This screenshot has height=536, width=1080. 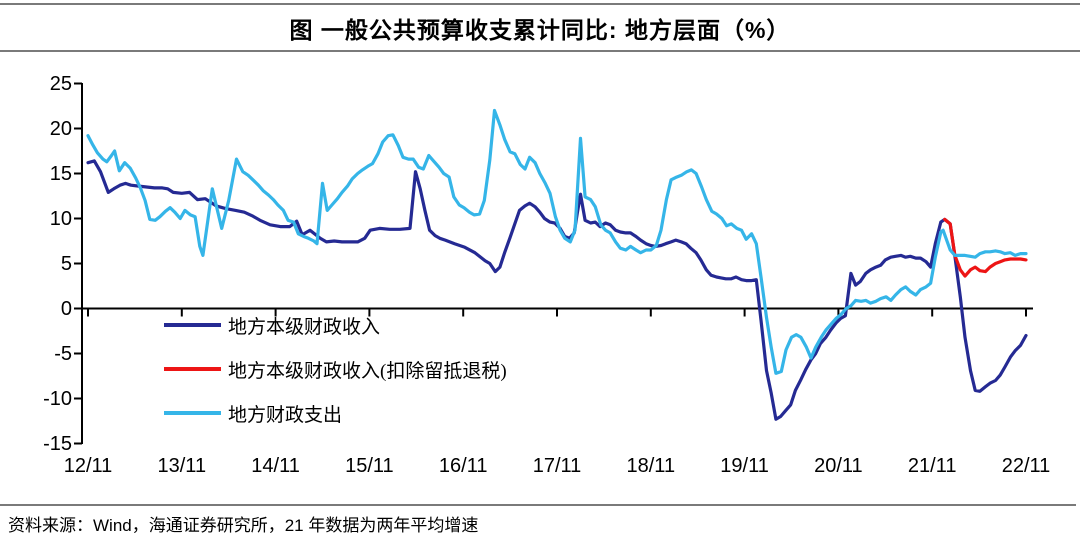 What do you see at coordinates (57, 443) in the screenshot?
I see `y-axis-tick-label: -15` at bounding box center [57, 443].